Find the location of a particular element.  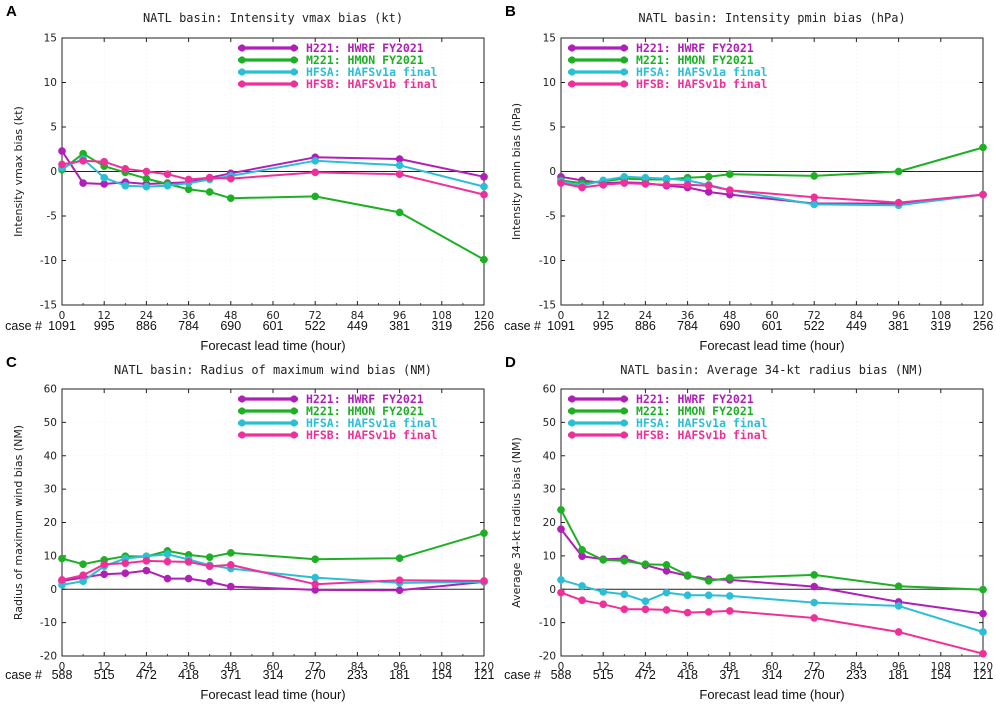

y-tick-label: 20 is located at coordinates (549, 523).